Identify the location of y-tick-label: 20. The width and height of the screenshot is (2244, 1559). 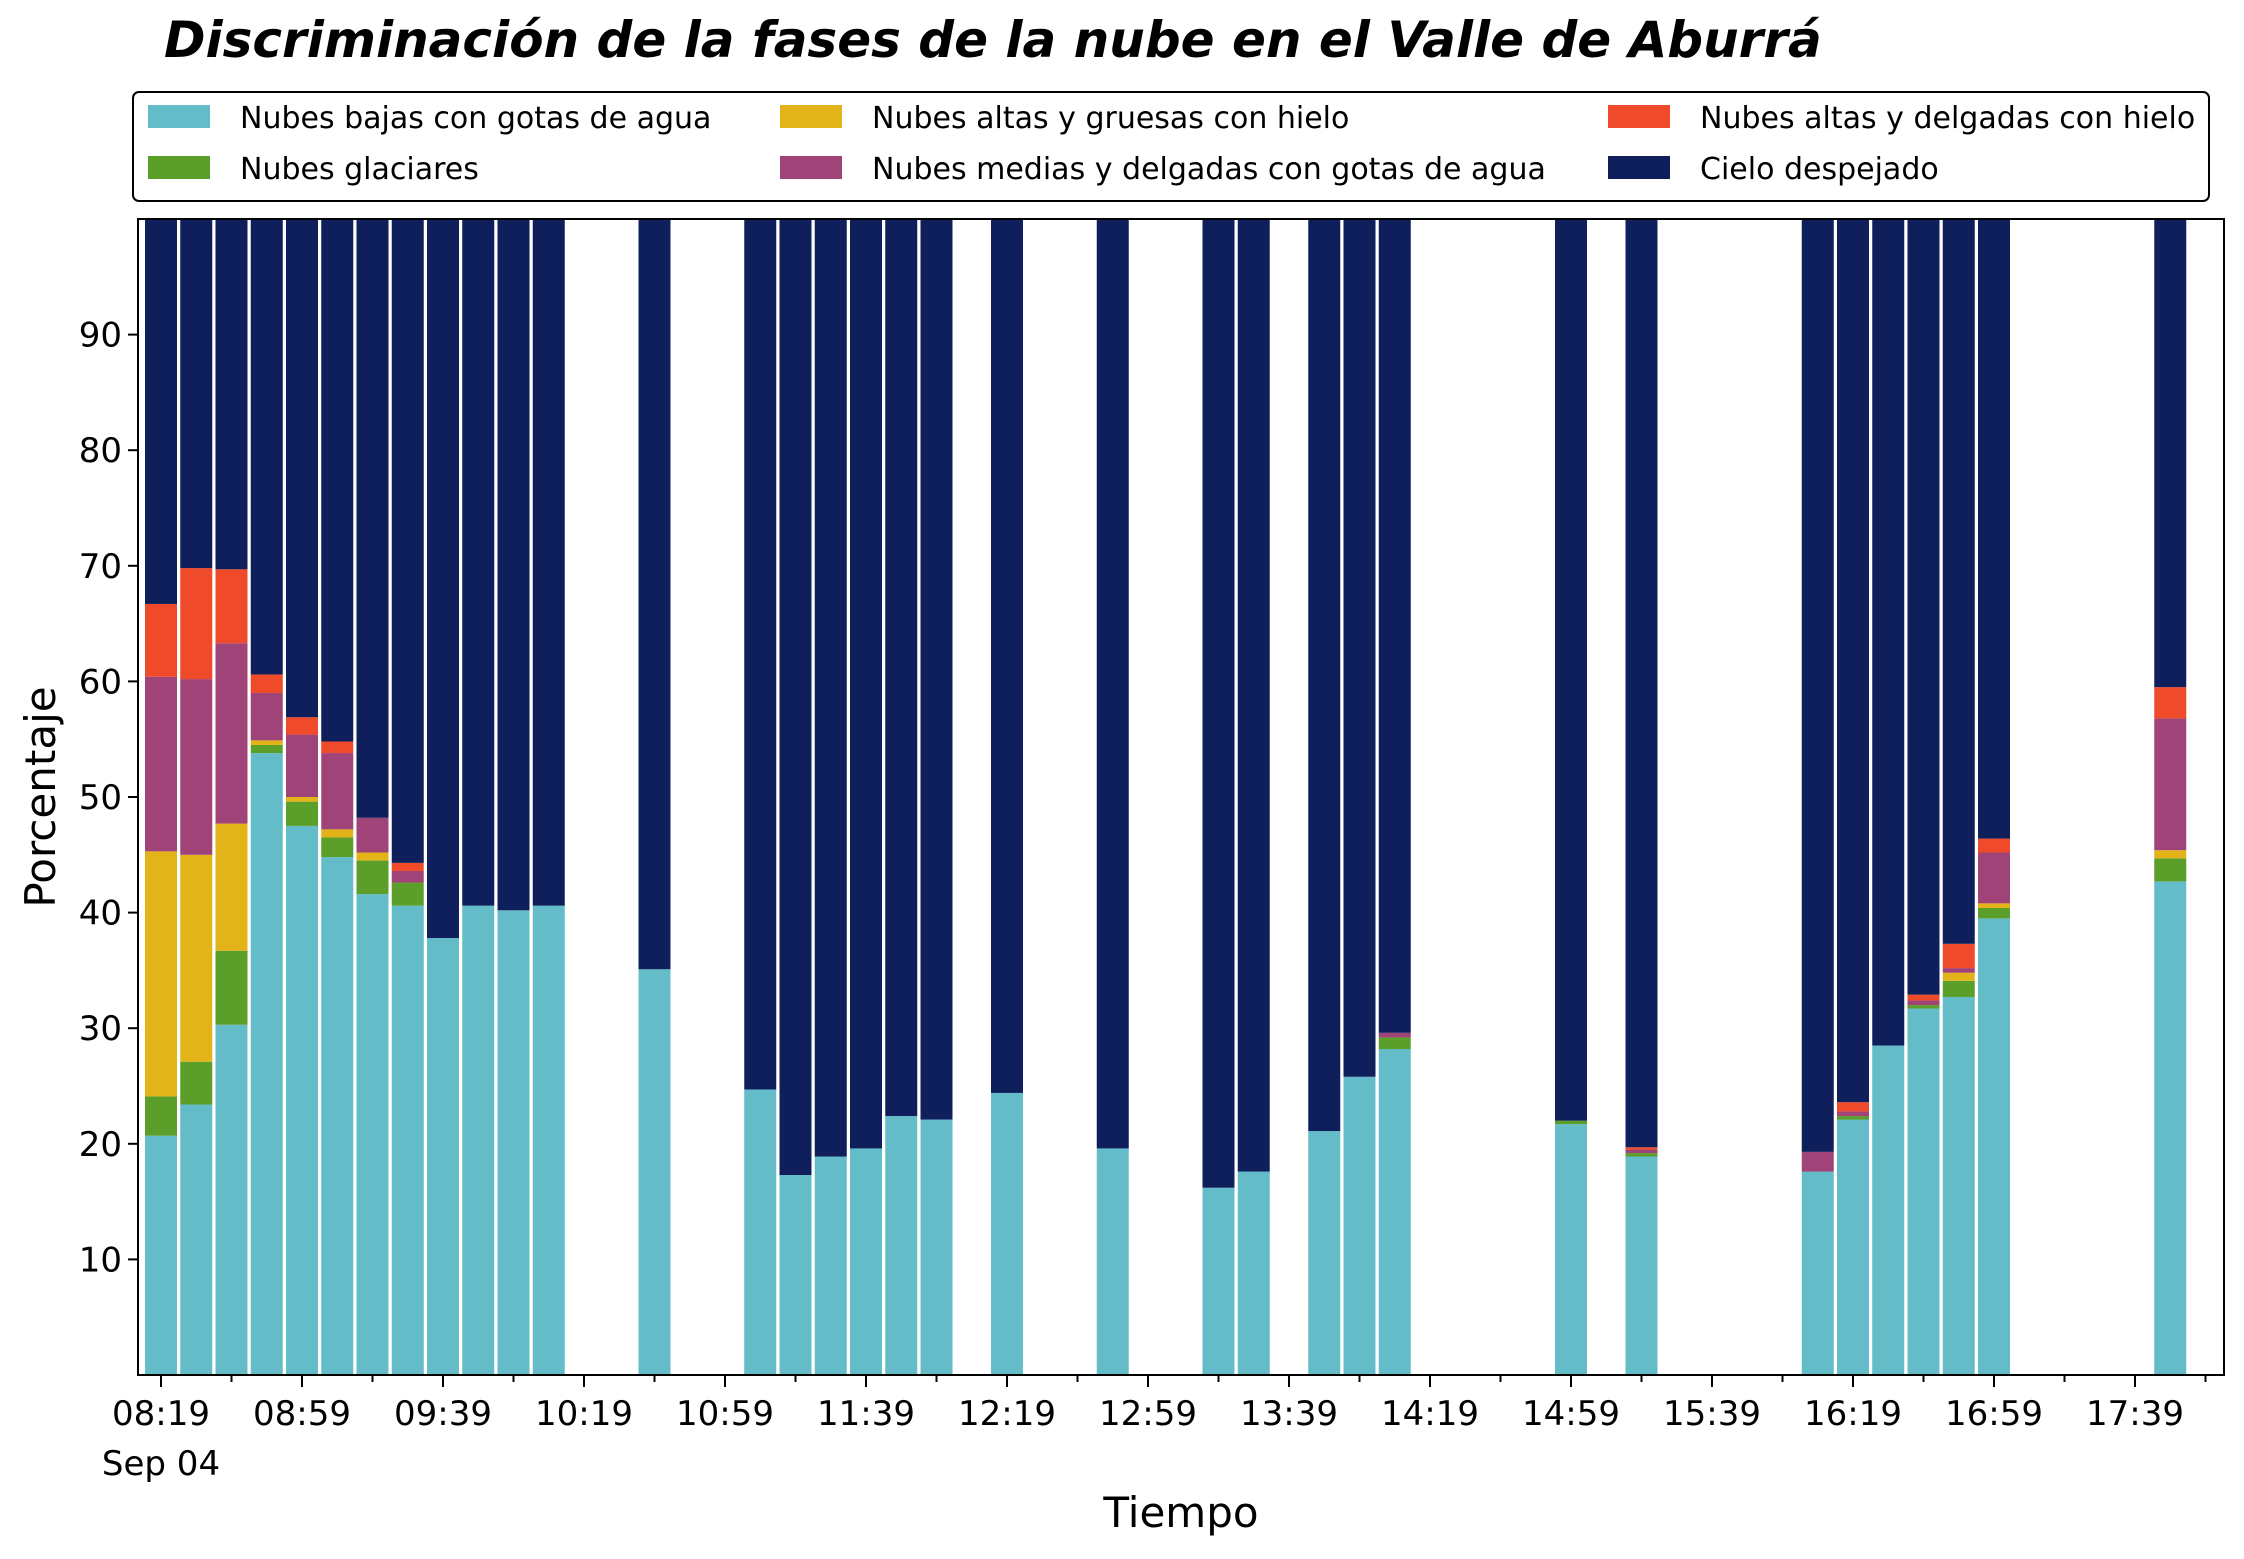
(100, 1145).